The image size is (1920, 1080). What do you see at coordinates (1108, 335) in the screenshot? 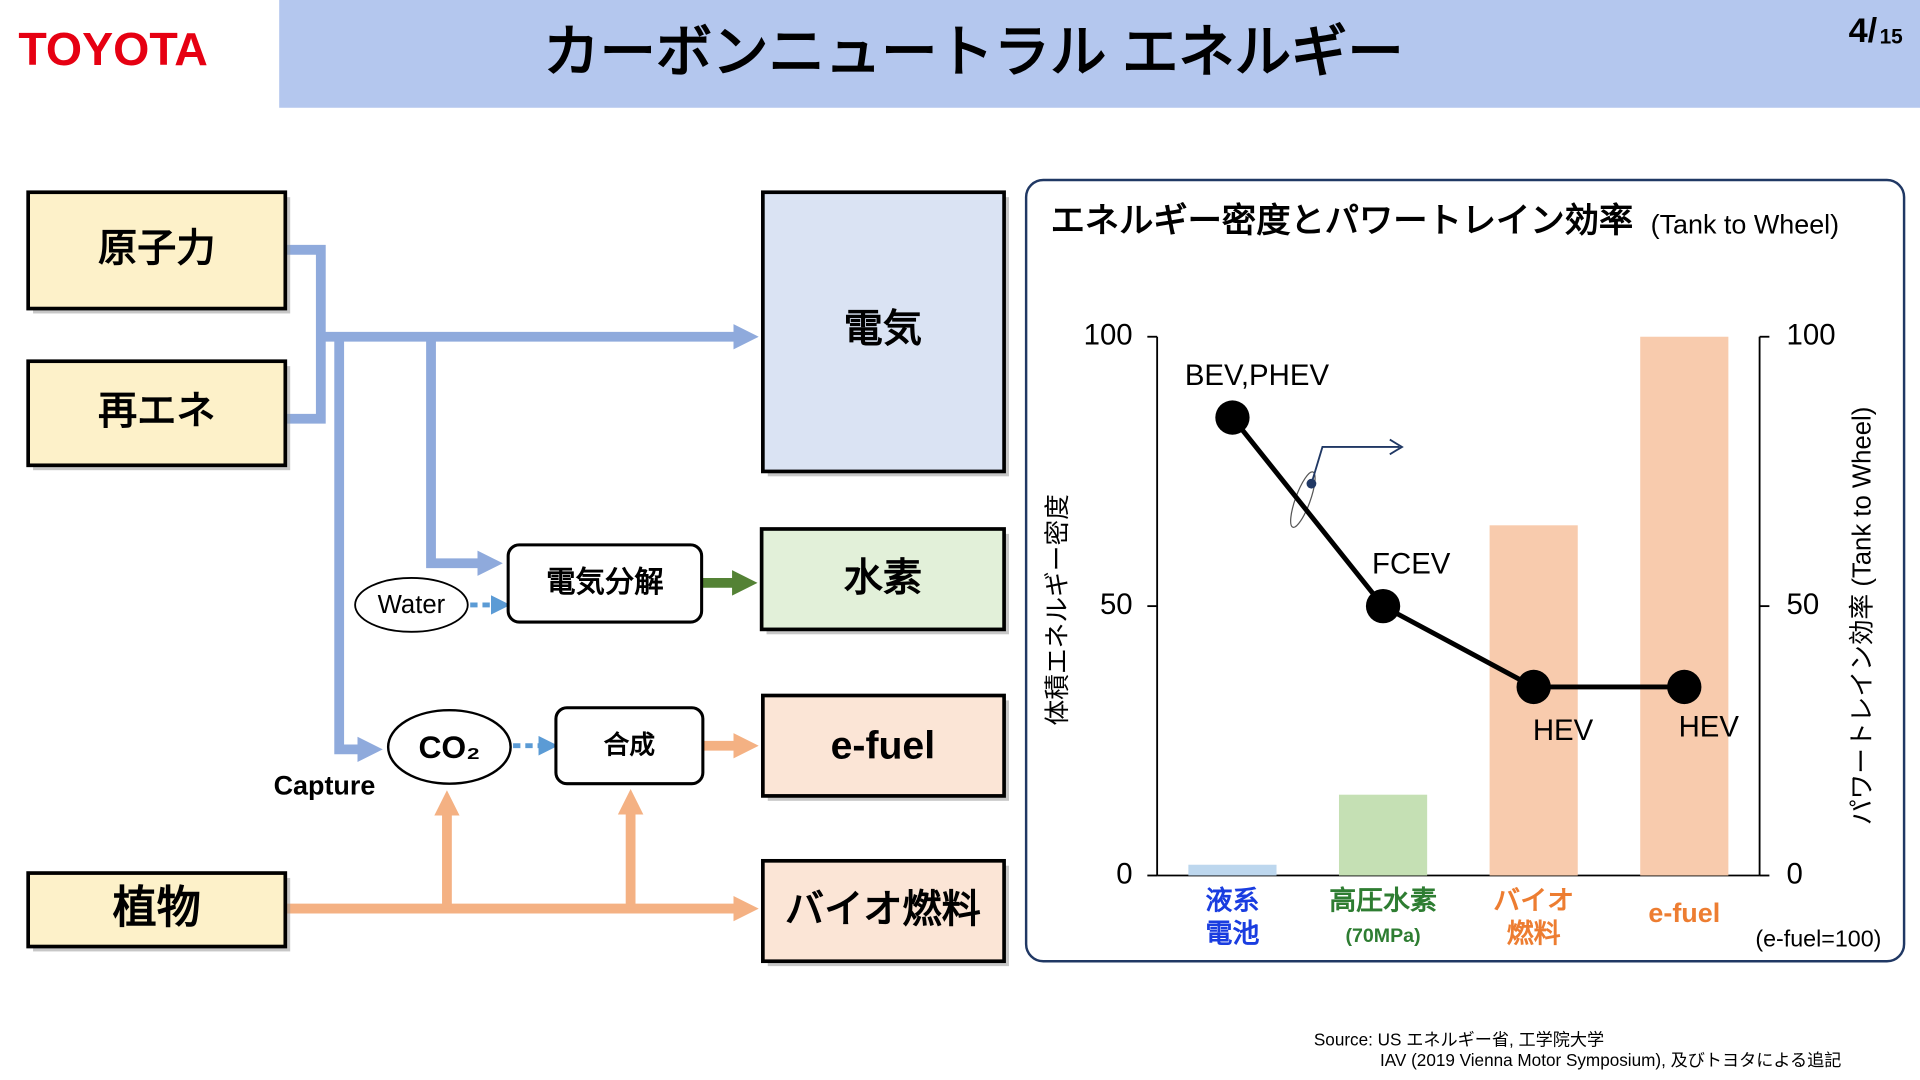
I see `y-tick-label: 100` at bounding box center [1108, 335].